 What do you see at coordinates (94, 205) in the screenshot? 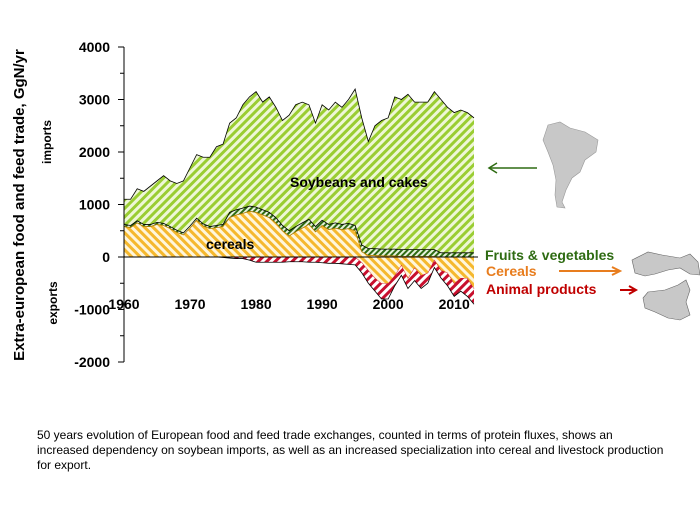
I see `y-tick-label: 1000` at bounding box center [94, 205].